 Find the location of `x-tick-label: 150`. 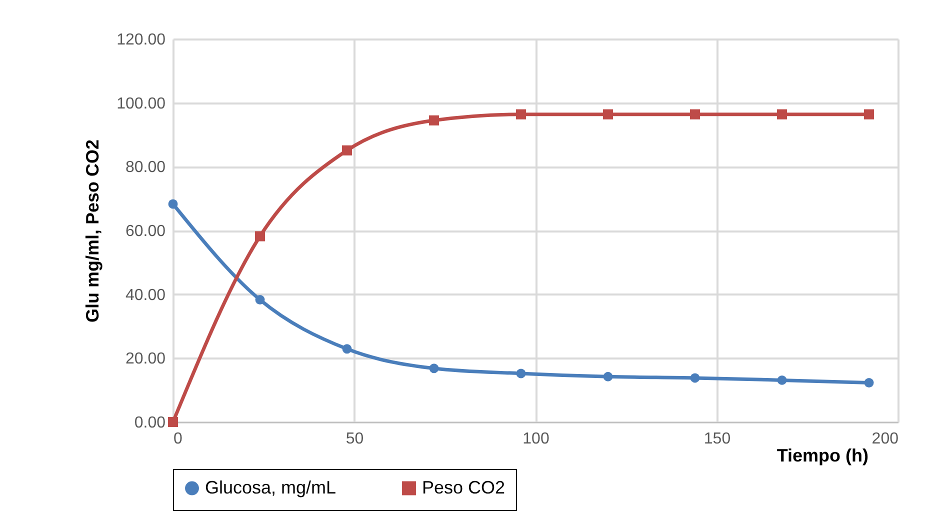

x-tick-label: 150 is located at coordinates (717, 439).